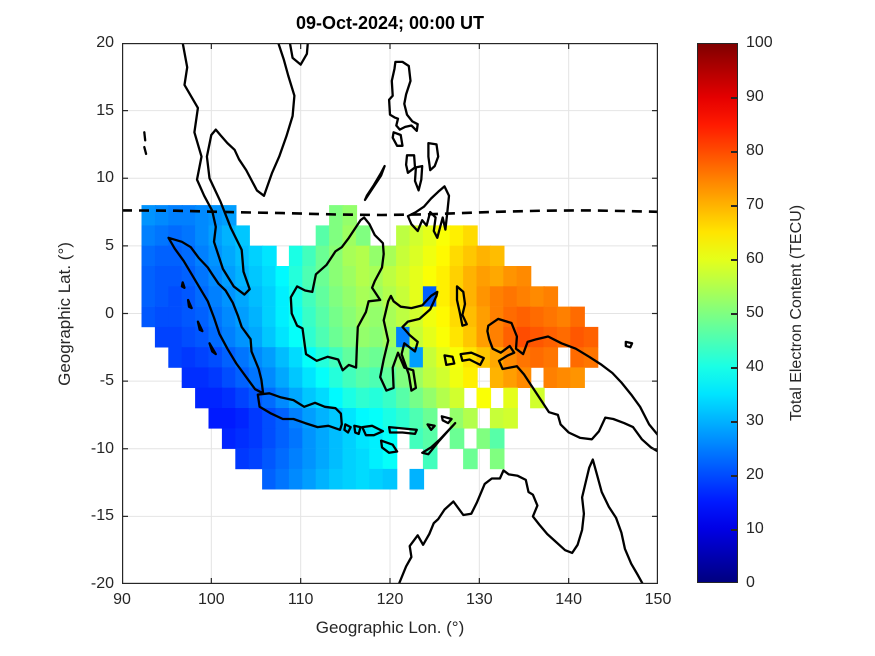 The width and height of the screenshot is (875, 656). Describe the element at coordinates (479, 599) in the screenshot. I see `x-tick-label: 130` at that location.